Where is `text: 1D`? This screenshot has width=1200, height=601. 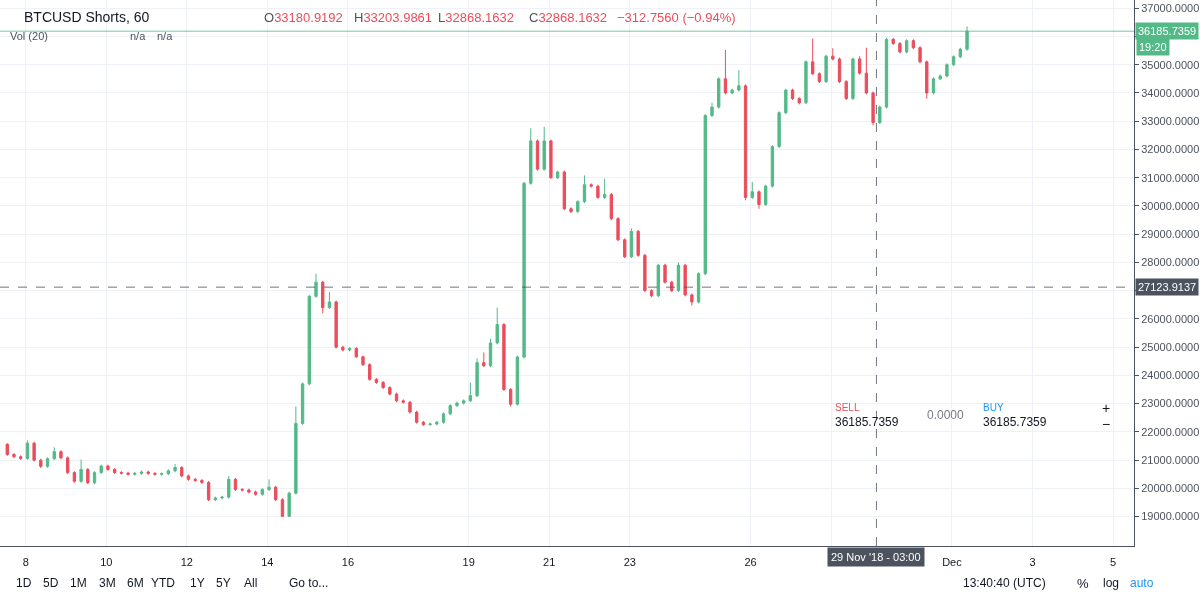
text: 1D is located at coordinates (24, 583).